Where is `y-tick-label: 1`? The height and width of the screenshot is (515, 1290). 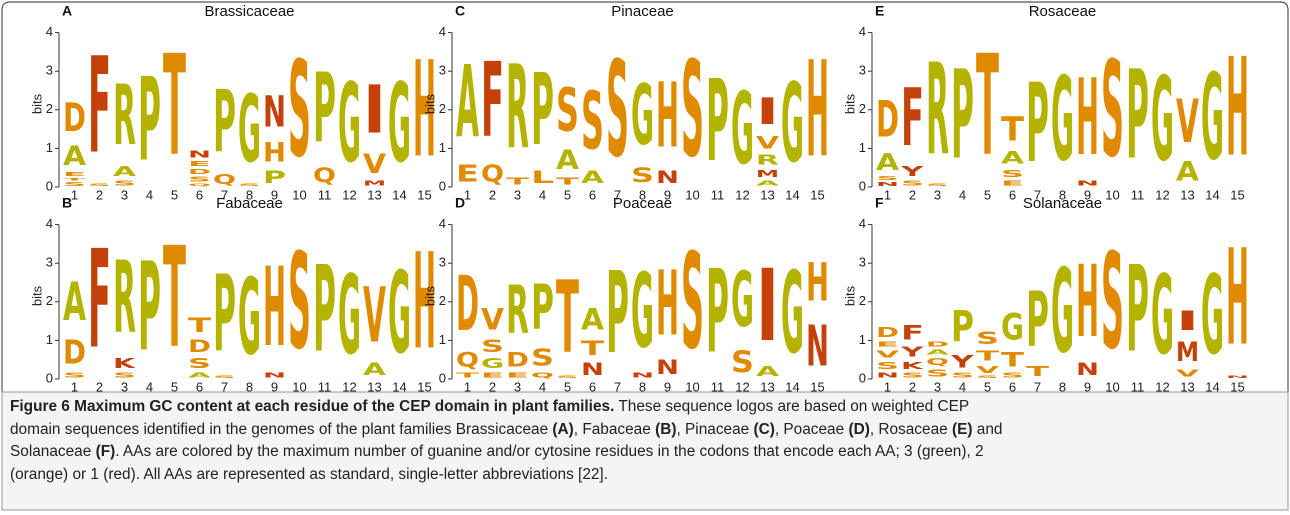
y-tick-label: 1 is located at coordinates (49, 147).